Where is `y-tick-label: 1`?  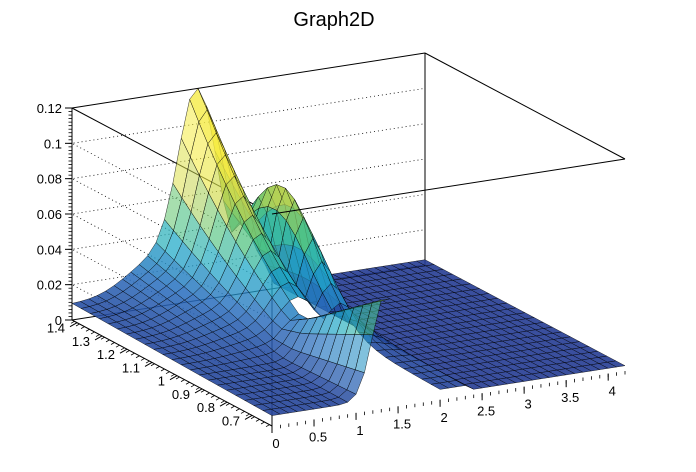 y-tick-label: 1 is located at coordinates (161, 381).